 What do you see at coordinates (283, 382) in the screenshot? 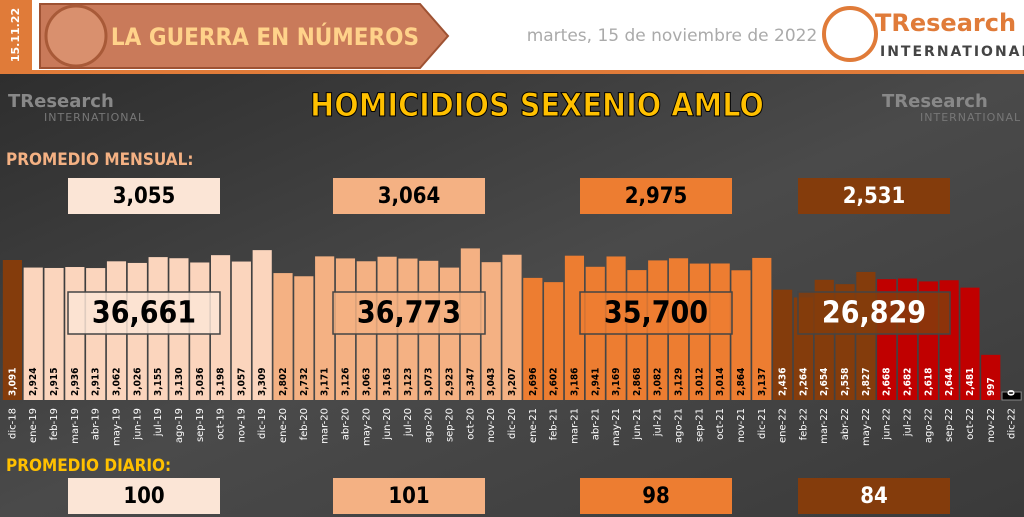
I see `value-label: 2,802` at bounding box center [283, 382].